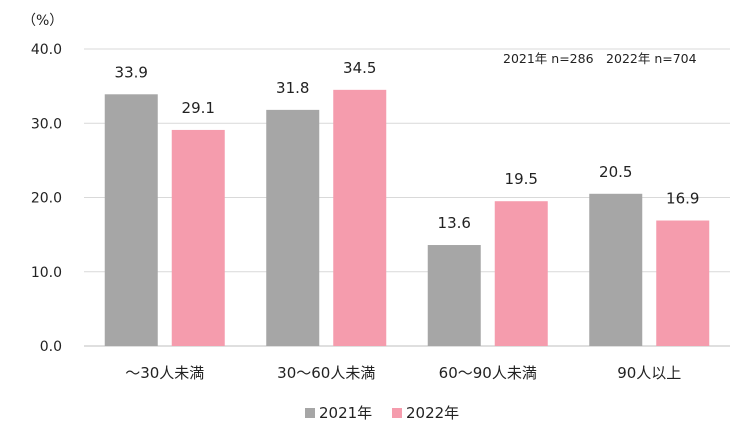 The image size is (750, 431). Describe the element at coordinates (682, 199) in the screenshot. I see `data-label: 16.9` at that location.